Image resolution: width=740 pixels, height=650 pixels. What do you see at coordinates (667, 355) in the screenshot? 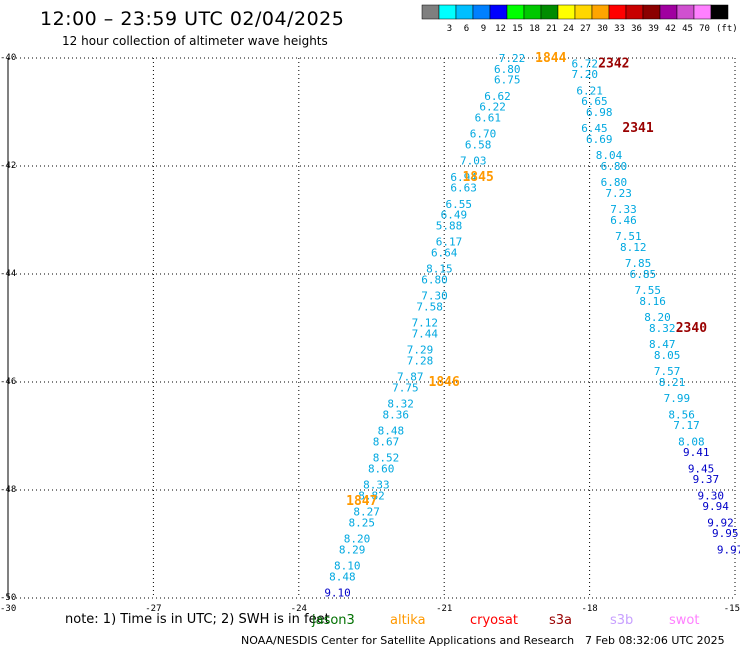
I see `wave-height-label: 8.05` at bounding box center [667, 355].